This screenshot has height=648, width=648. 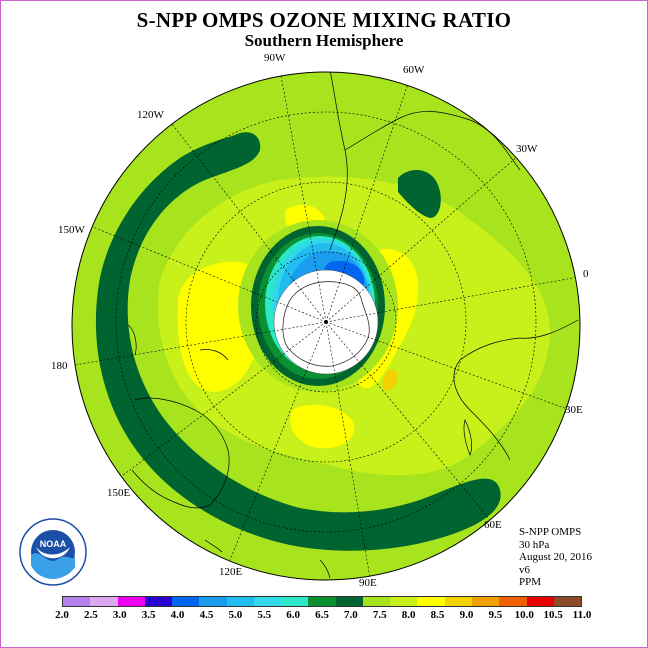 I want to click on map-title: S-NPP OMPS OZONE MIXING RATIO, so click(x=324, y=20).